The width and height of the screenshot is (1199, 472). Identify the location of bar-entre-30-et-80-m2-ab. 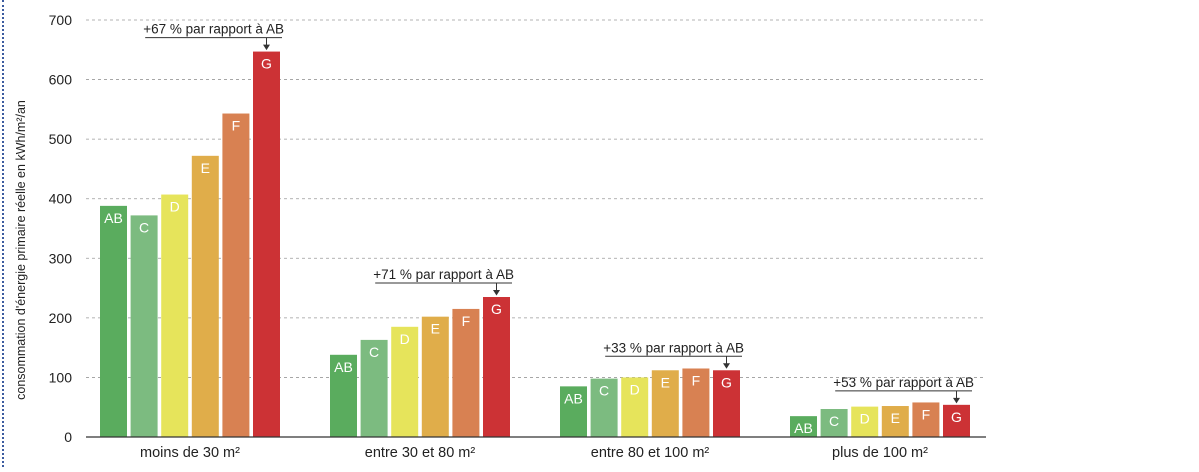
(343, 395).